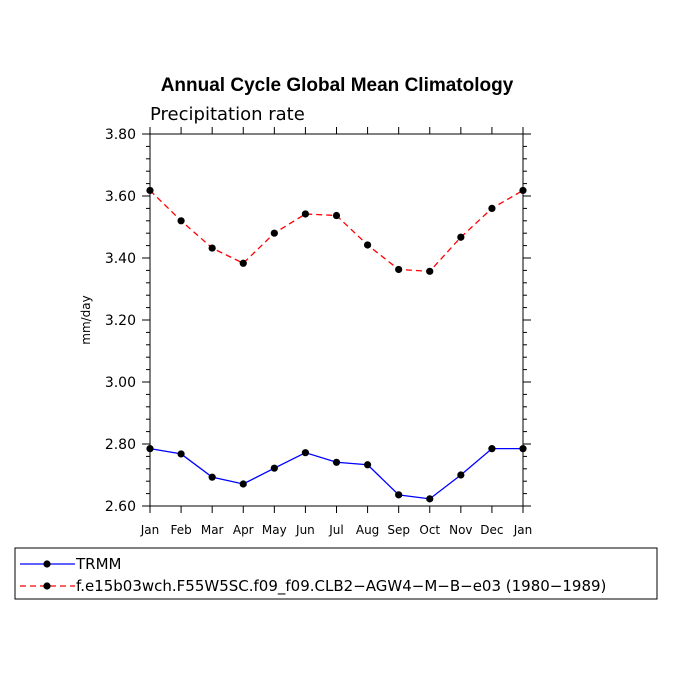 This screenshot has height=675, width=675. What do you see at coordinates (86, 320) in the screenshot?
I see `y-axis-label: mm/day` at bounding box center [86, 320].